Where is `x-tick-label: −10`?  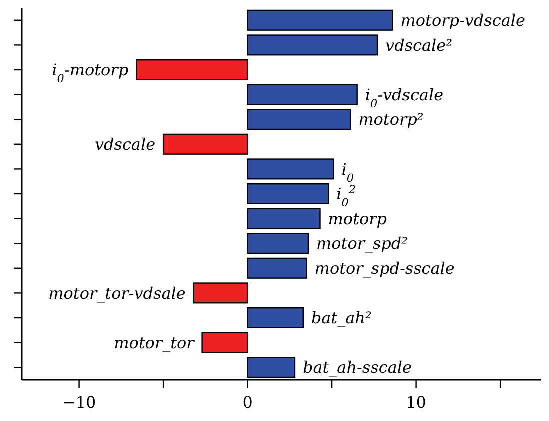
x-tick-label: −10 is located at coordinates (79, 402).